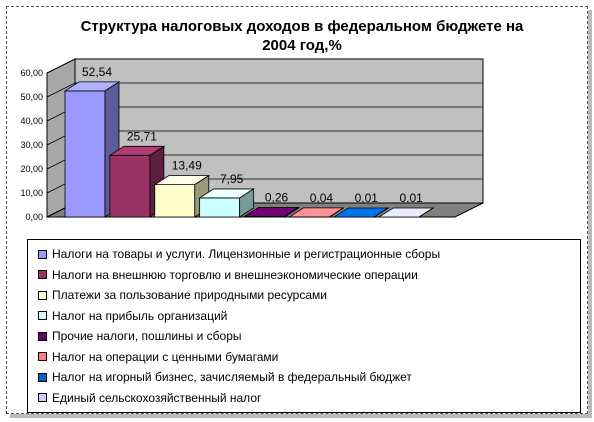 This screenshot has width=594, height=422. Describe the element at coordinates (34, 217) in the screenshot. I see `y-tick-label: 0,00` at that location.